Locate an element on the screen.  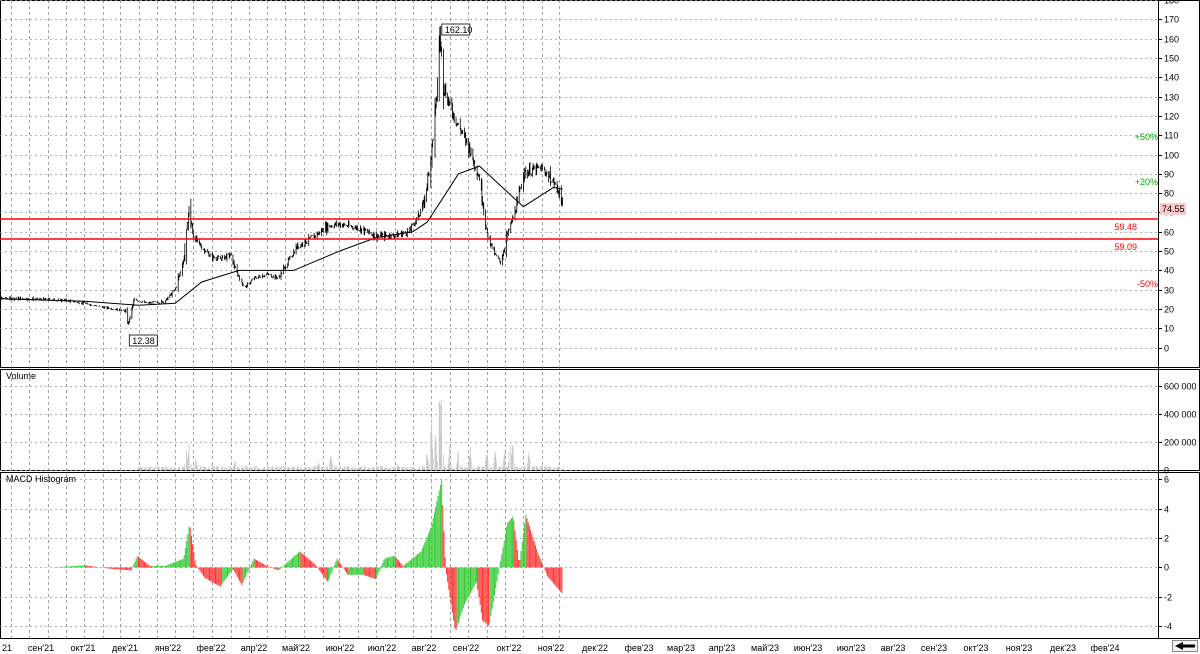
x-month-label: фев'24 is located at coordinates (1105, 648).